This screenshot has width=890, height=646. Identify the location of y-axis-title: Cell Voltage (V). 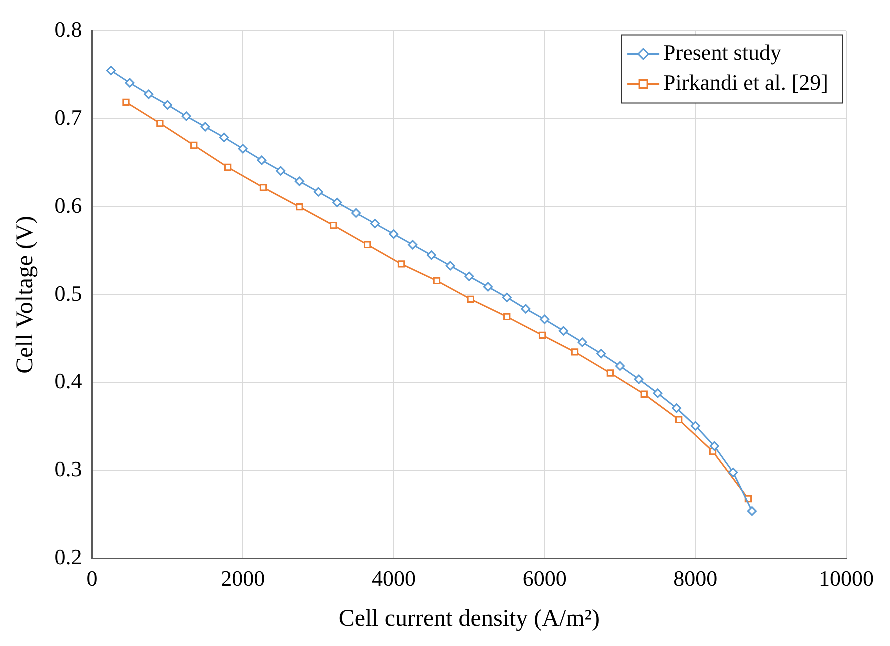
(25, 295).